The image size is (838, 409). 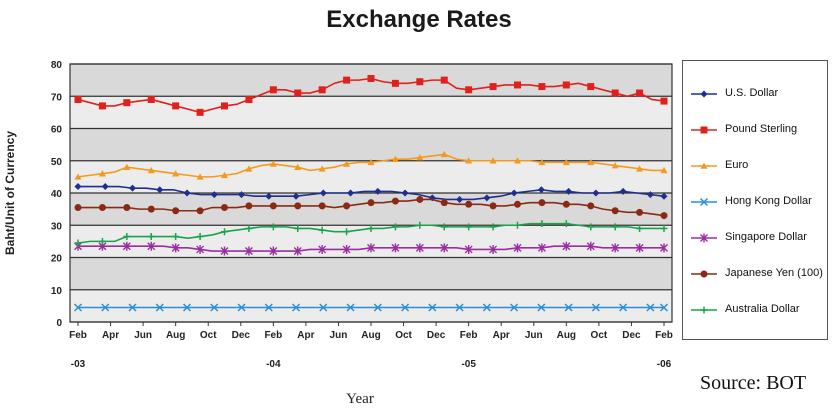 I want to click on legend-label: Euro, so click(x=737, y=165).